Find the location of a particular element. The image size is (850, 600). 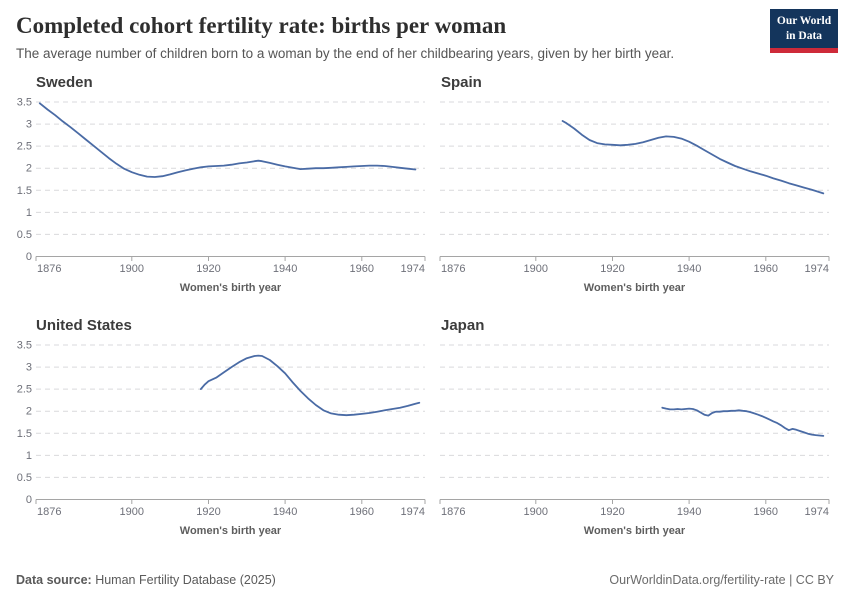

united-states-chart: 0 0.5 1 1.5 2 2.5 3 3.5 1876 1900 1920 1940 1960 1974 is located at coordinates (221, 429).